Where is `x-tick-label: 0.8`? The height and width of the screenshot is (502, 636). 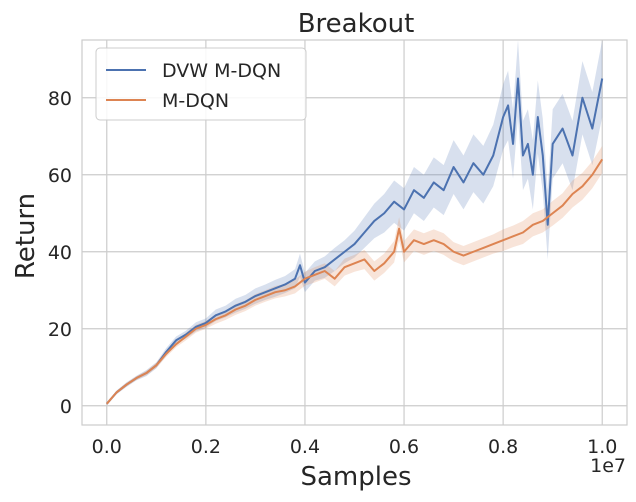 x-tick-label: 0.8 is located at coordinates (503, 447).